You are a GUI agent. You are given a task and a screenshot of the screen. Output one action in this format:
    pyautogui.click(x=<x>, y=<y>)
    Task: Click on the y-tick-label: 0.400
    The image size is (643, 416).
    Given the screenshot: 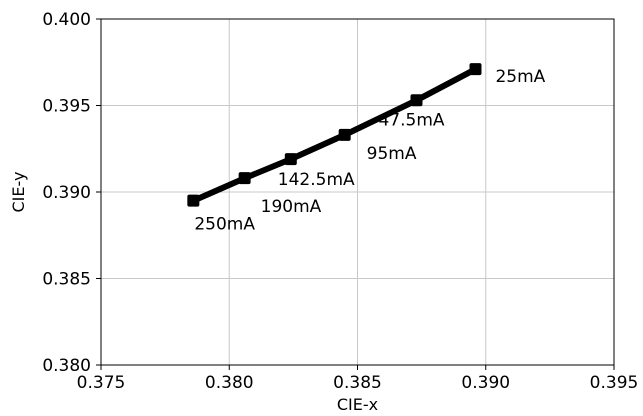 What is the action you would take?
    pyautogui.click(x=66, y=20)
    